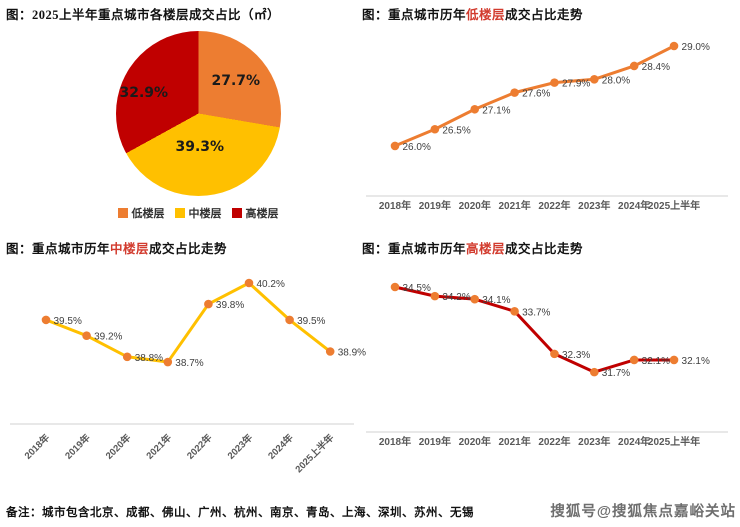 The width and height of the screenshot is (740, 527). Describe the element at coordinates (417, 147) in the screenshot. I see `data-point-label: 26.0%` at that location.